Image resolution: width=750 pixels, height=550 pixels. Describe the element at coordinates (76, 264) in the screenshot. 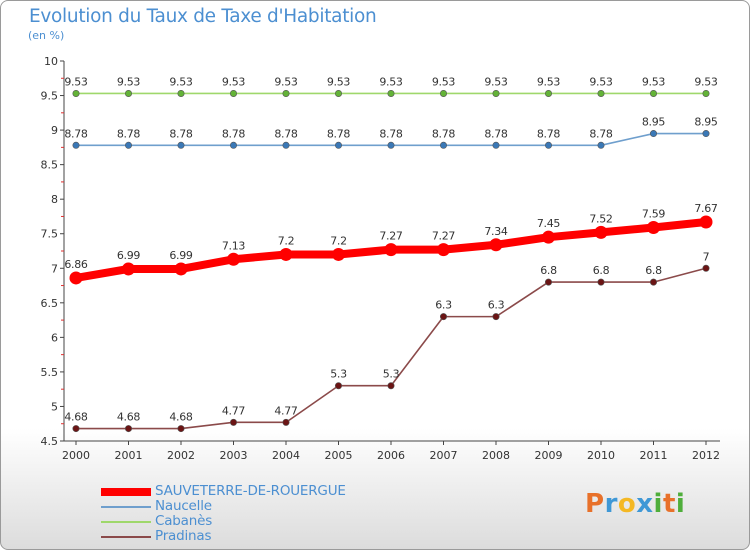

I see `data-label-sauveterre: 6.86` at that location.